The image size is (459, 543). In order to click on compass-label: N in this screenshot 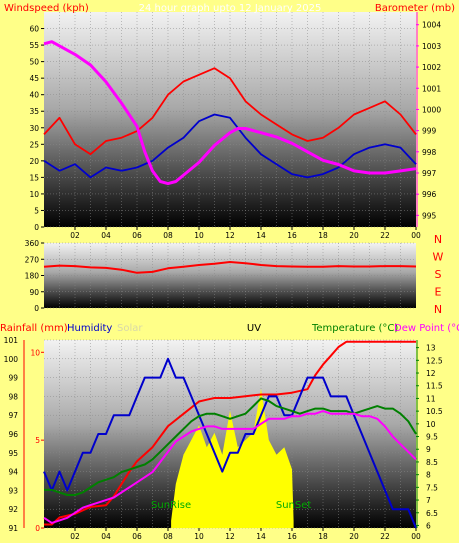, I will do `click(438, 239)`.